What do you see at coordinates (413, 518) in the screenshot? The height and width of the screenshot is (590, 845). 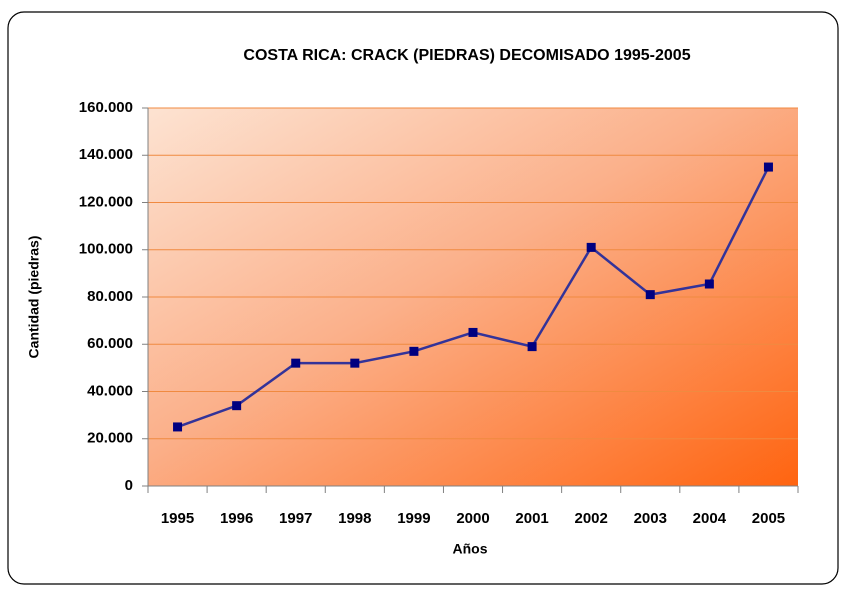 I see `x-tick-label: 1999` at bounding box center [413, 518].